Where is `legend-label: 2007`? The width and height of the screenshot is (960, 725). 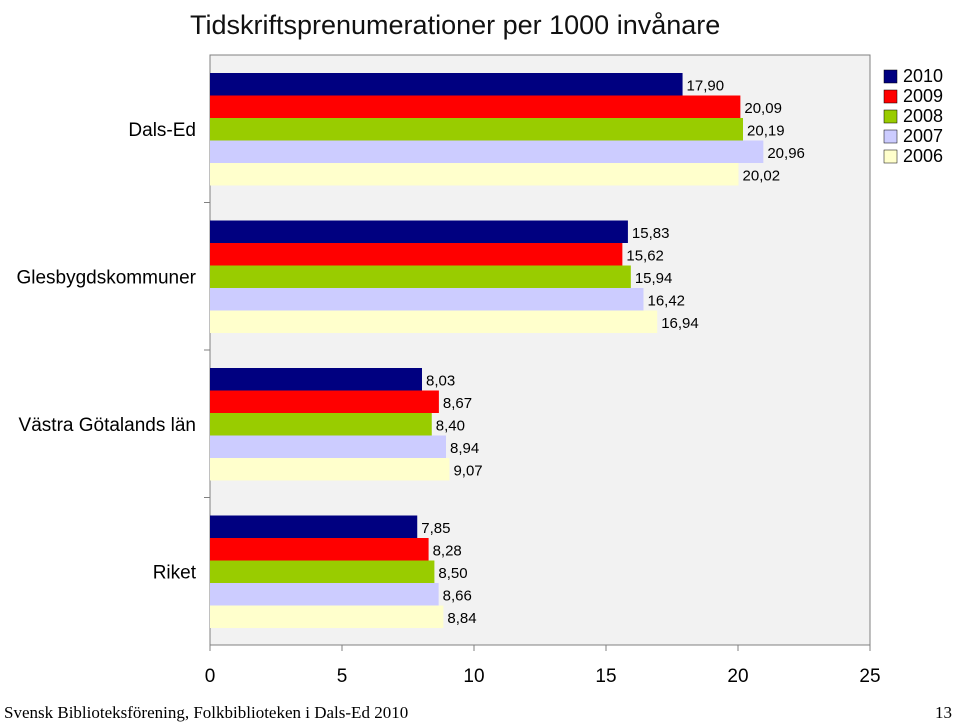
legend-label: 2007 is located at coordinates (923, 136).